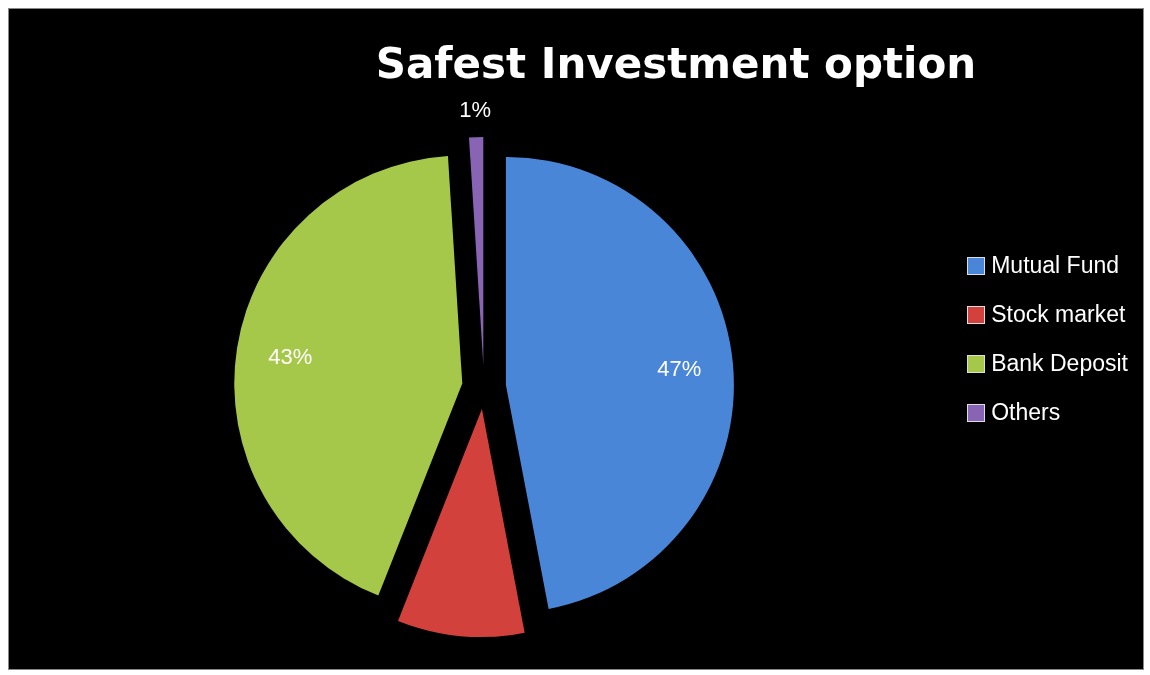  I want to click on chart-title: Safest Investment option, so click(676, 63).